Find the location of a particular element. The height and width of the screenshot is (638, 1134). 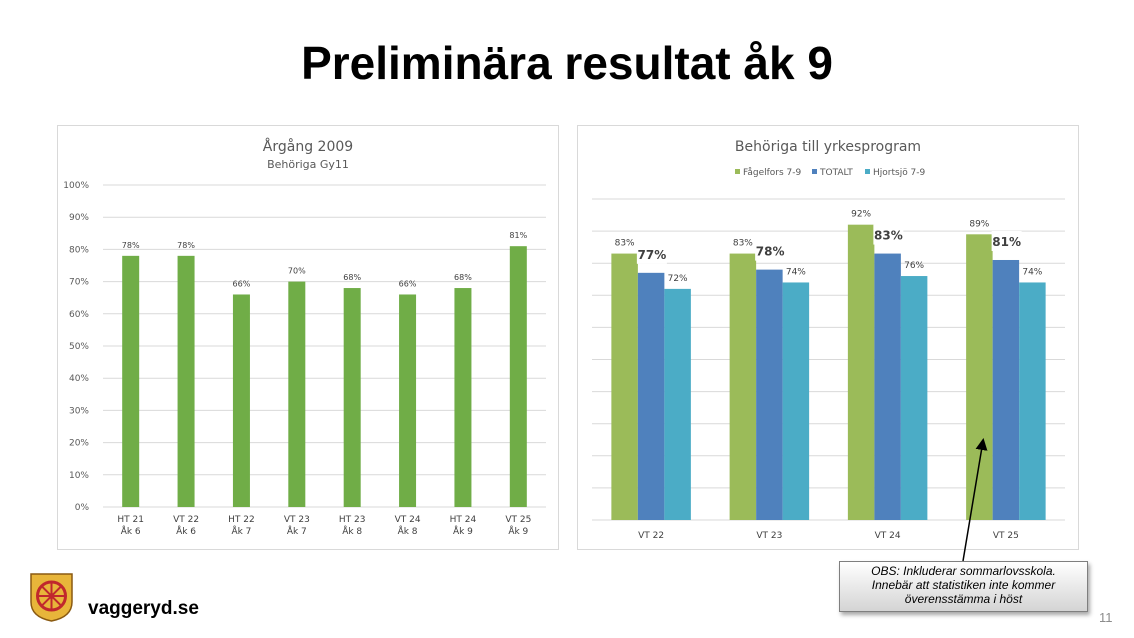

legend-label: Hjortsjö 7-9 is located at coordinates (899, 173).